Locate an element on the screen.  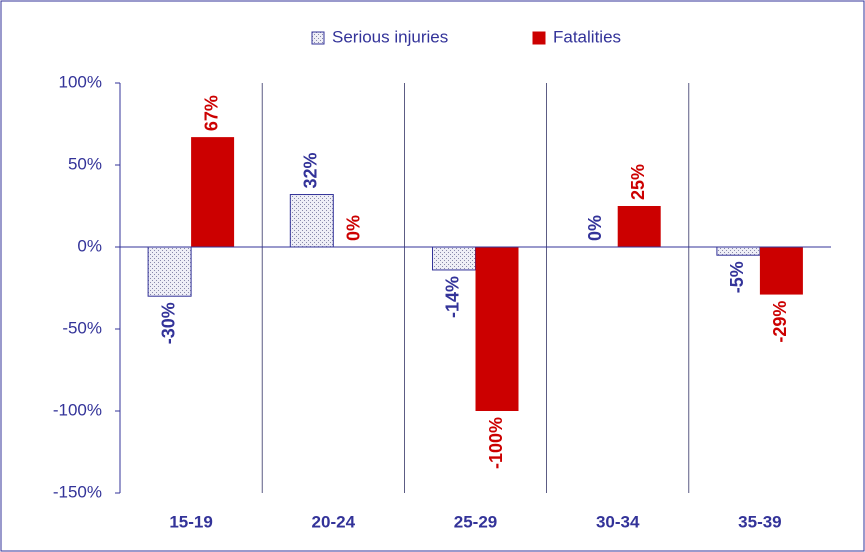
x-tick-label: 15-19 is located at coordinates (190, 521).